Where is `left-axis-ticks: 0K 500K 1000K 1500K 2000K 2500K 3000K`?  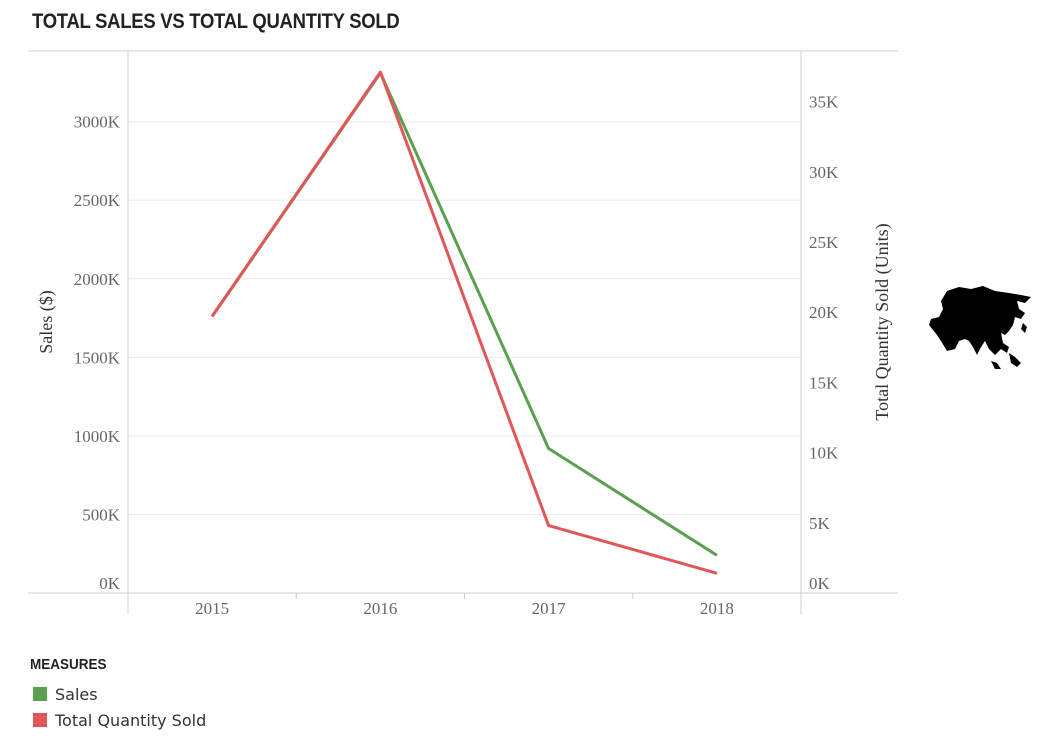 left-axis-ticks: 0K 500K 1000K 1500K 2000K 2500K 3000K is located at coordinates (97, 353).